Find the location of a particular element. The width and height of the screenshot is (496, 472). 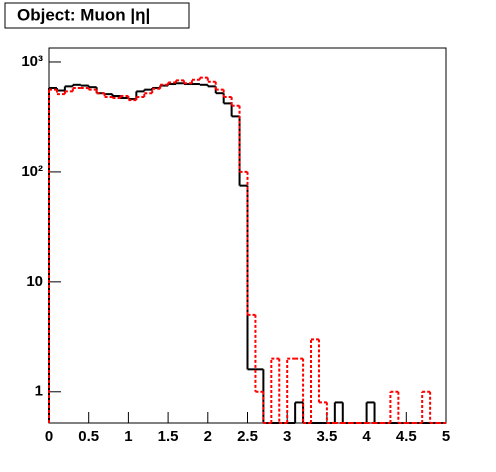

title-box is located at coordinates (97, 15).